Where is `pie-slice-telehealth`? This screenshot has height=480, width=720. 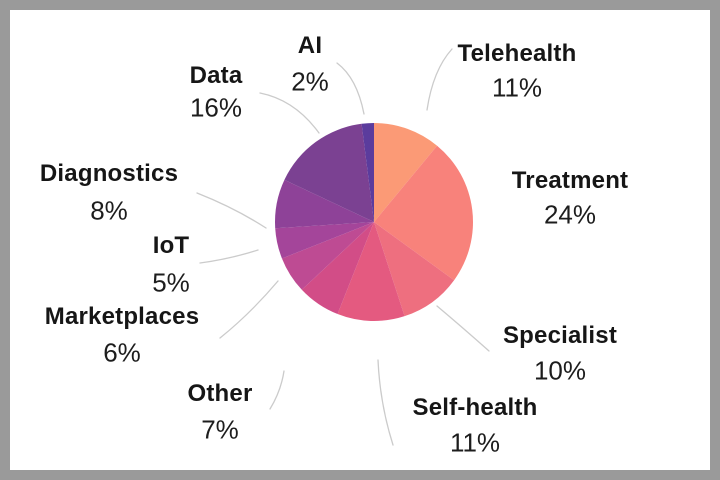
pie-slice-telehealth is located at coordinates (406, 172).